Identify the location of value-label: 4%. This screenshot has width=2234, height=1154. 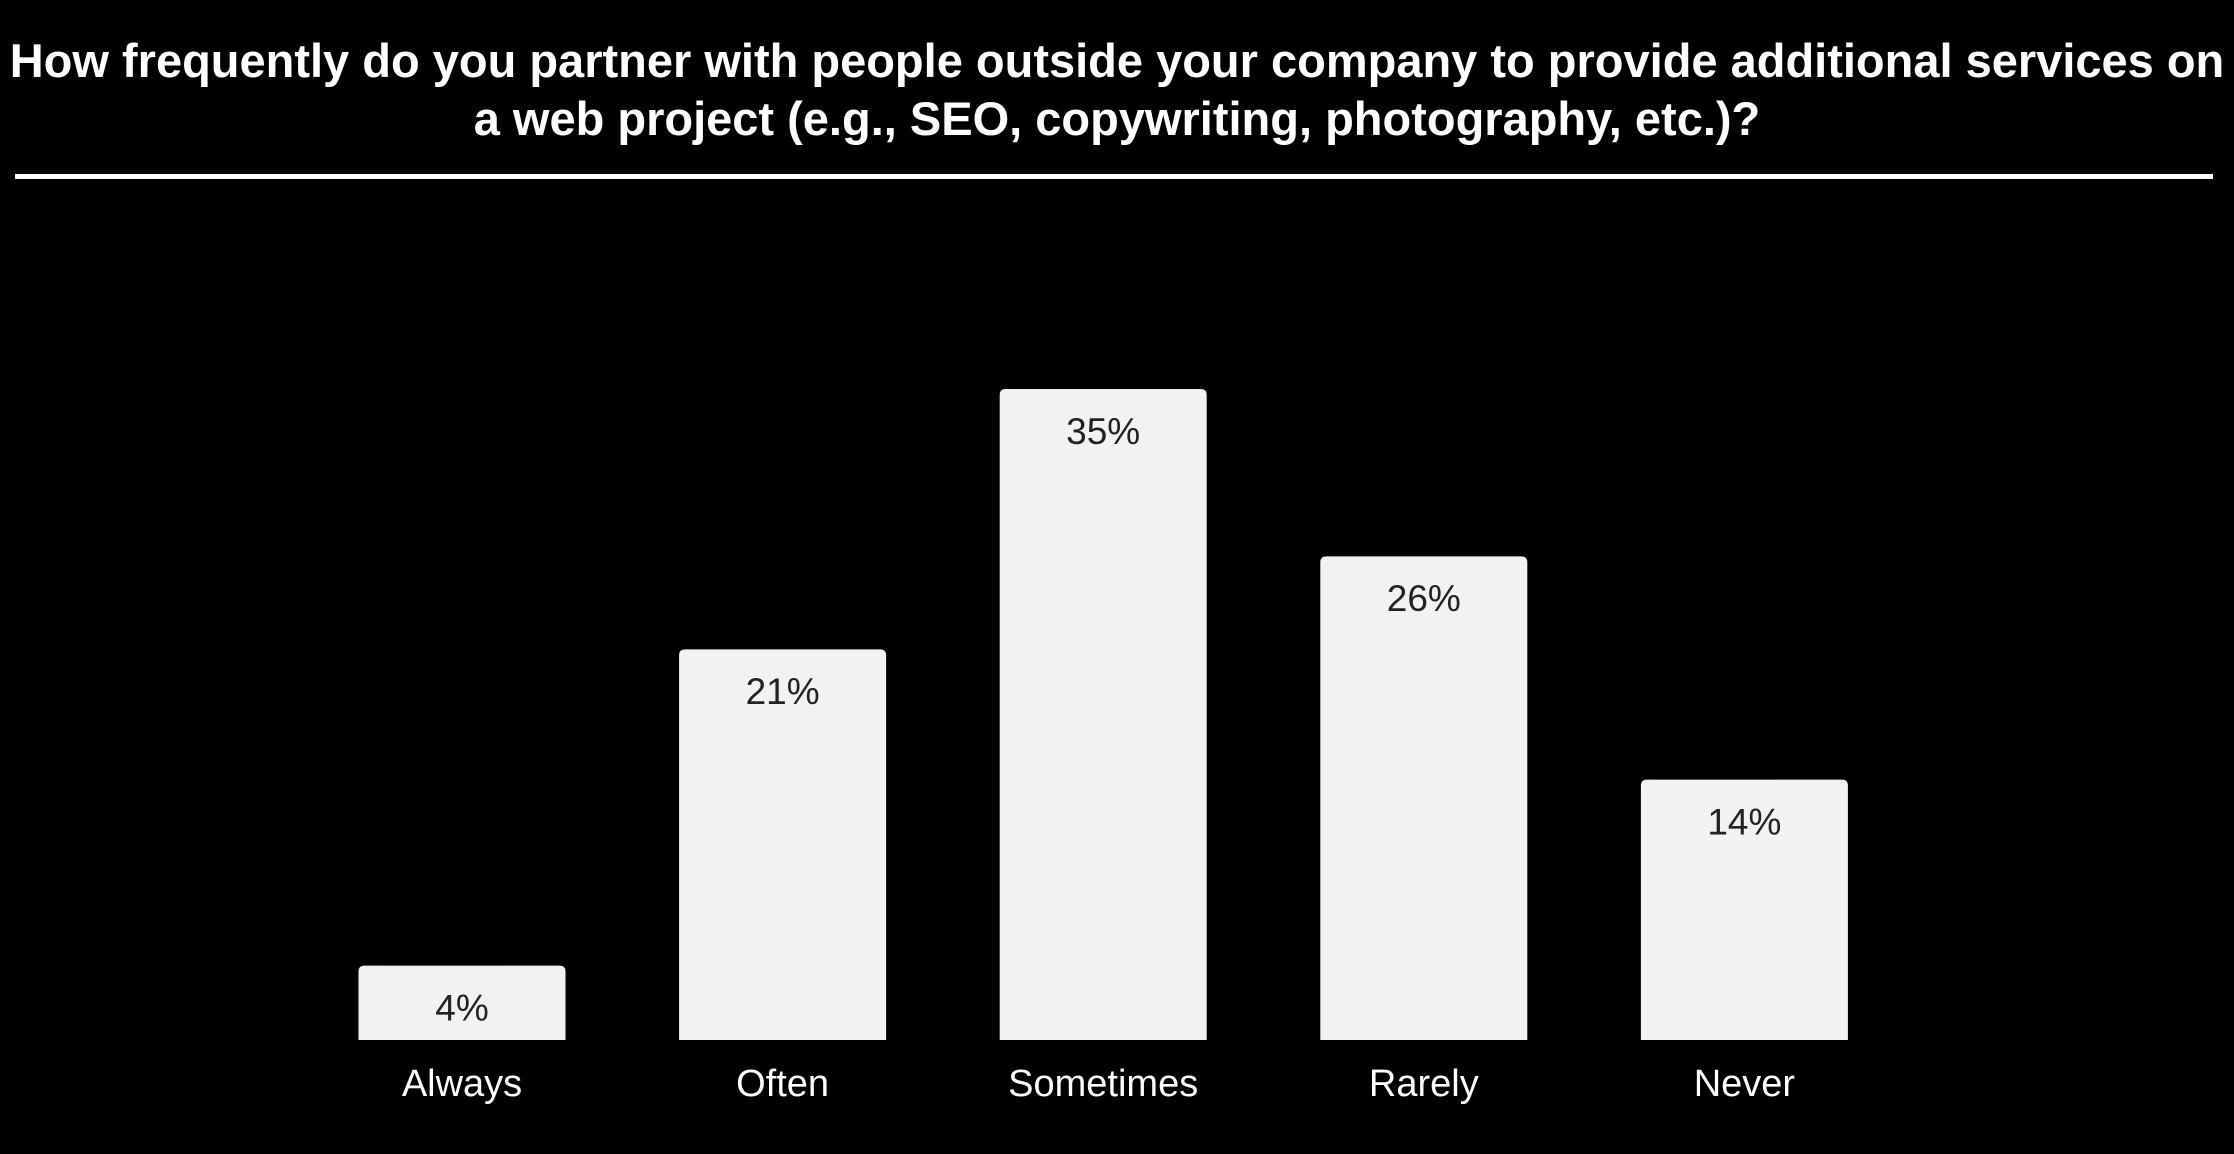
(461, 1007).